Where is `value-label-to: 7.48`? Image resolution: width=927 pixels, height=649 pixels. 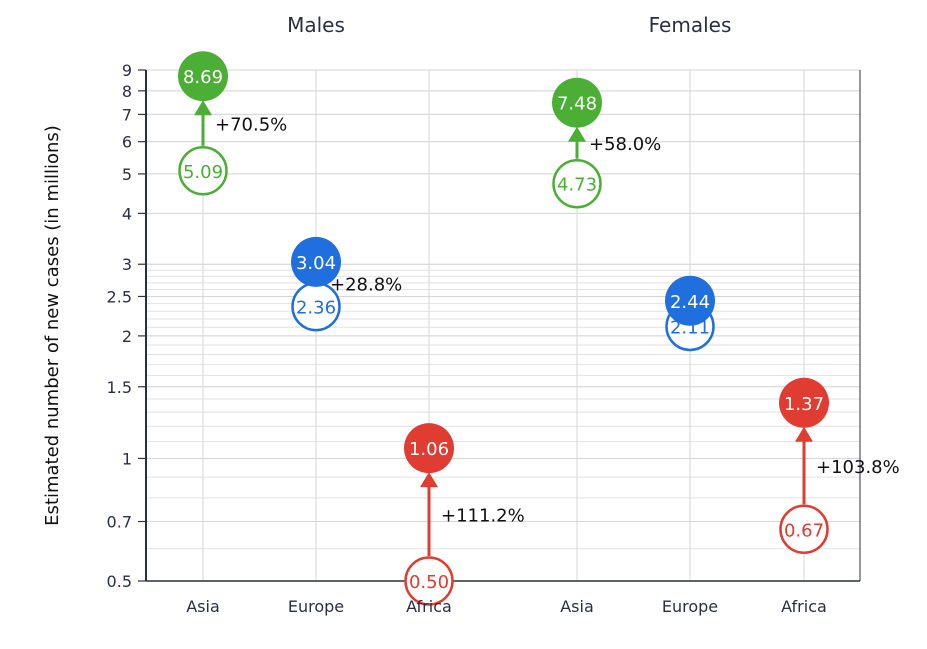
value-label-to: 7.48 is located at coordinates (577, 104).